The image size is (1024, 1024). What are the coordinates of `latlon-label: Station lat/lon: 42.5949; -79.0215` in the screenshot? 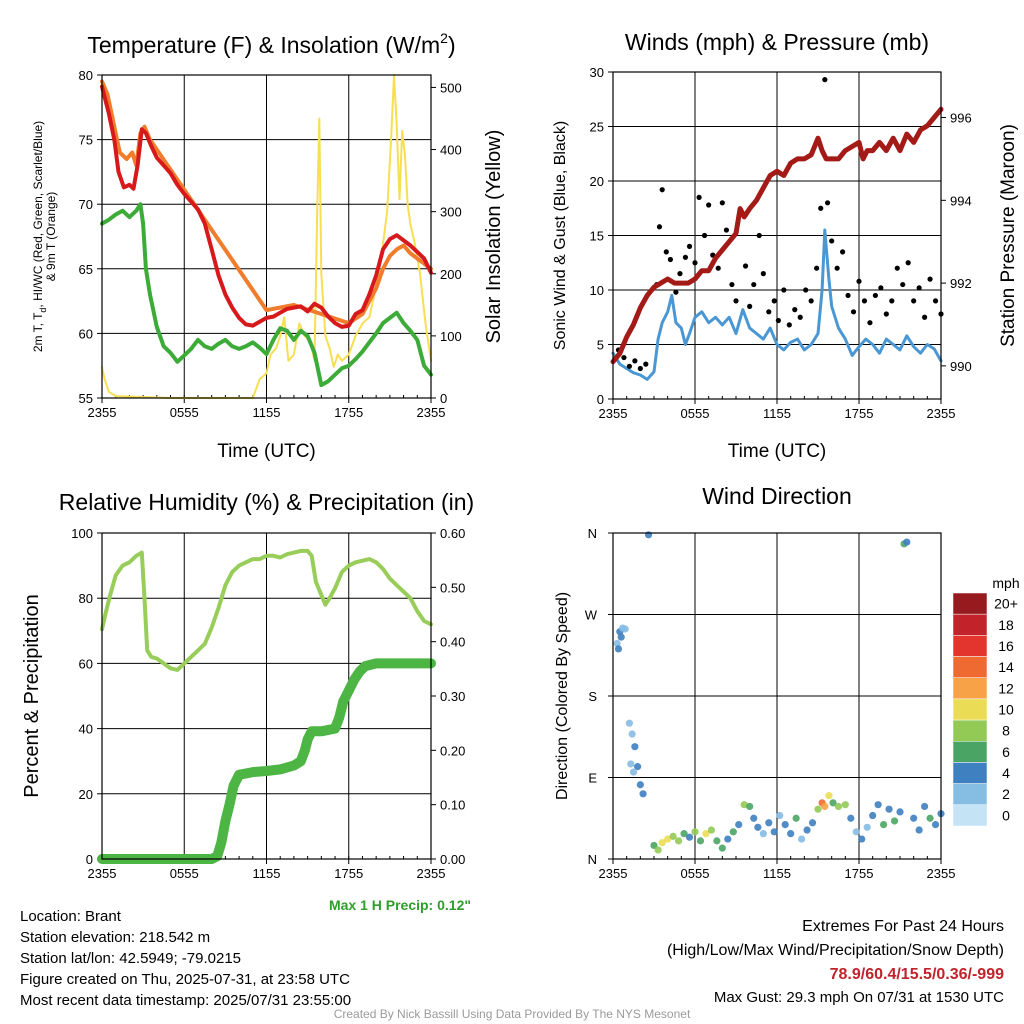 It's located at (131, 958).